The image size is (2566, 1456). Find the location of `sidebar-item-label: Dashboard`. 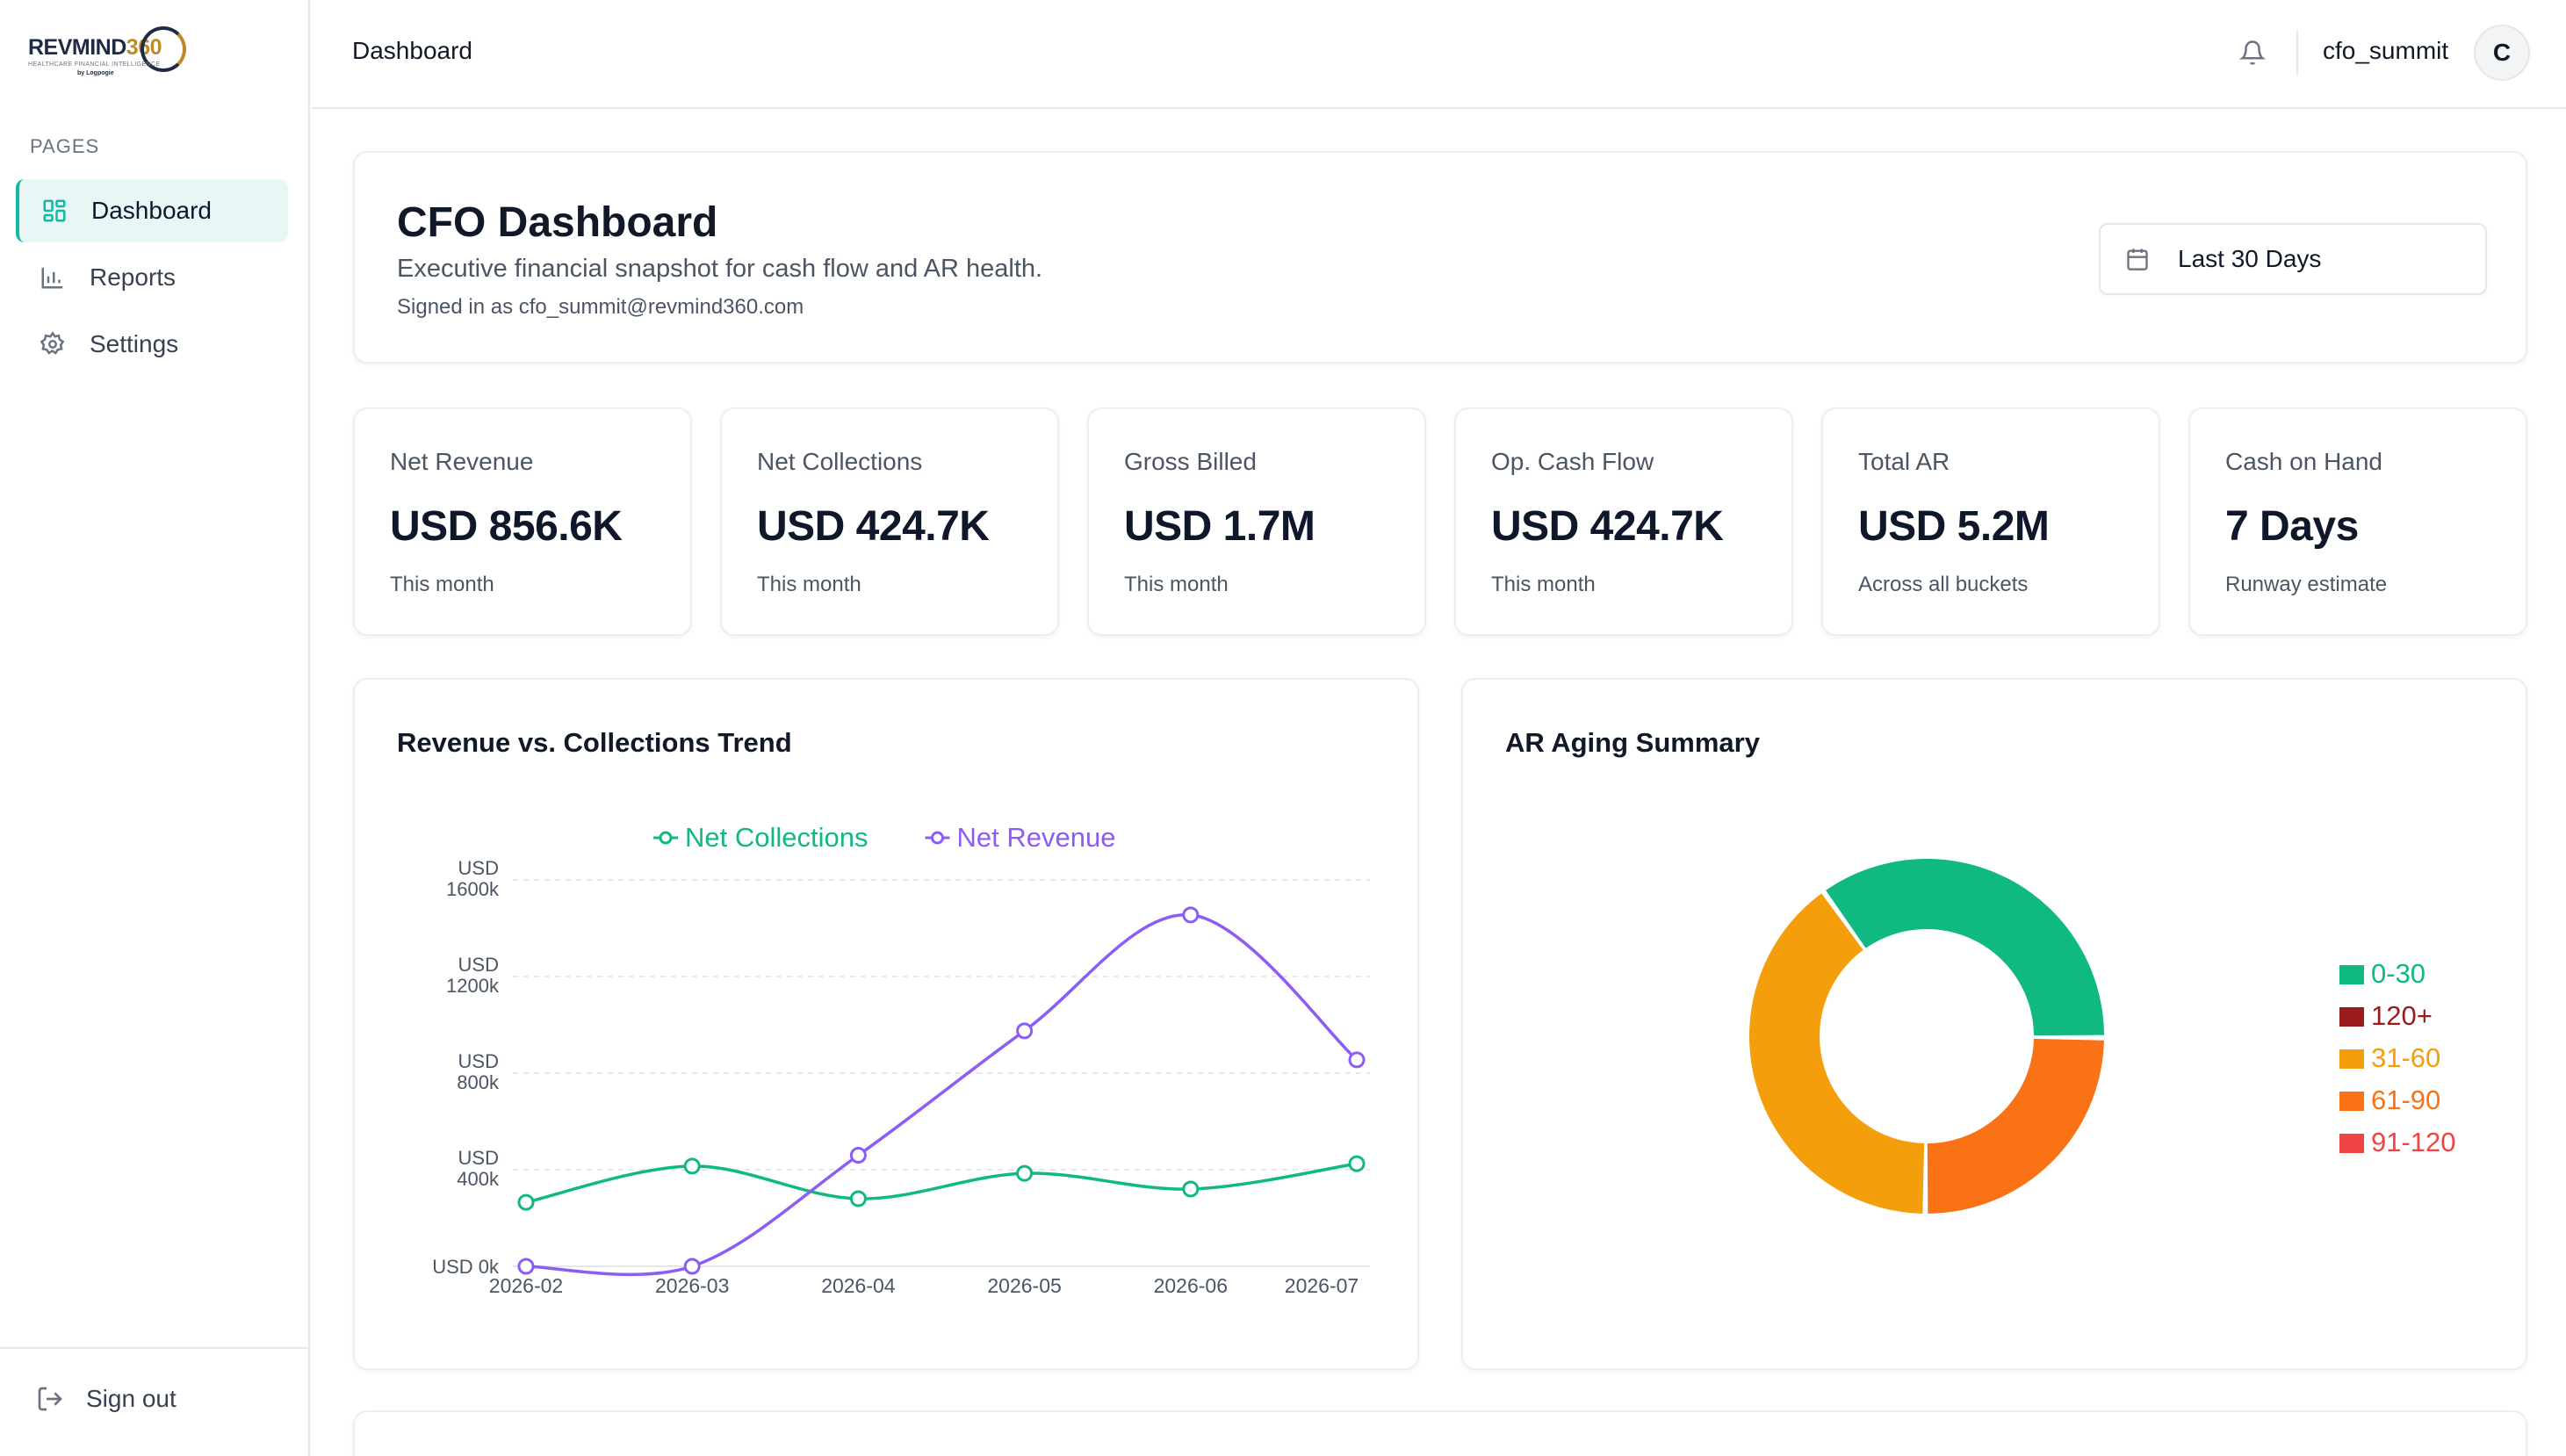

sidebar-item-label: Dashboard is located at coordinates (151, 210).